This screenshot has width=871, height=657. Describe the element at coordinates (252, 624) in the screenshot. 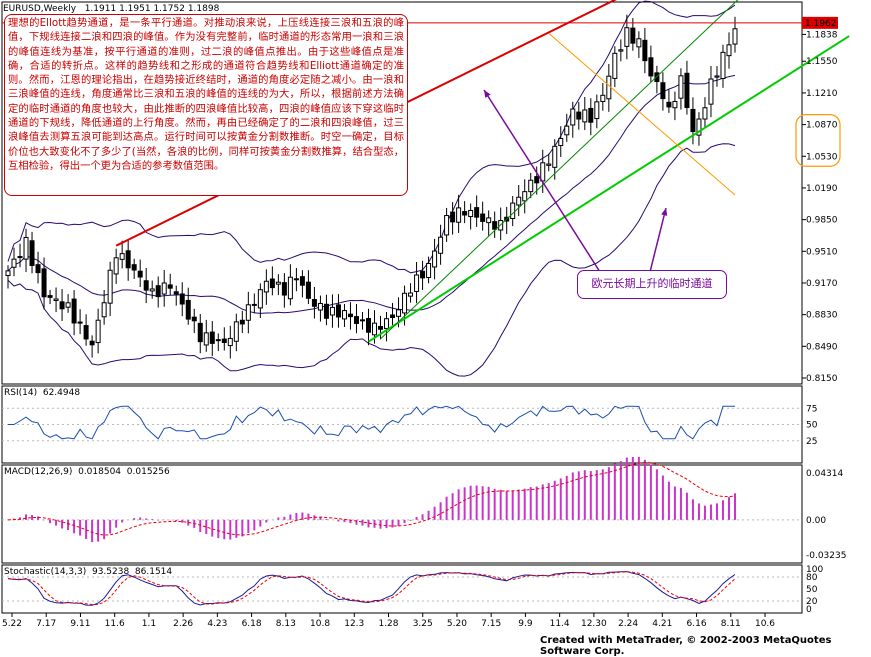

I see `date-tick-label: 6.18` at that location.